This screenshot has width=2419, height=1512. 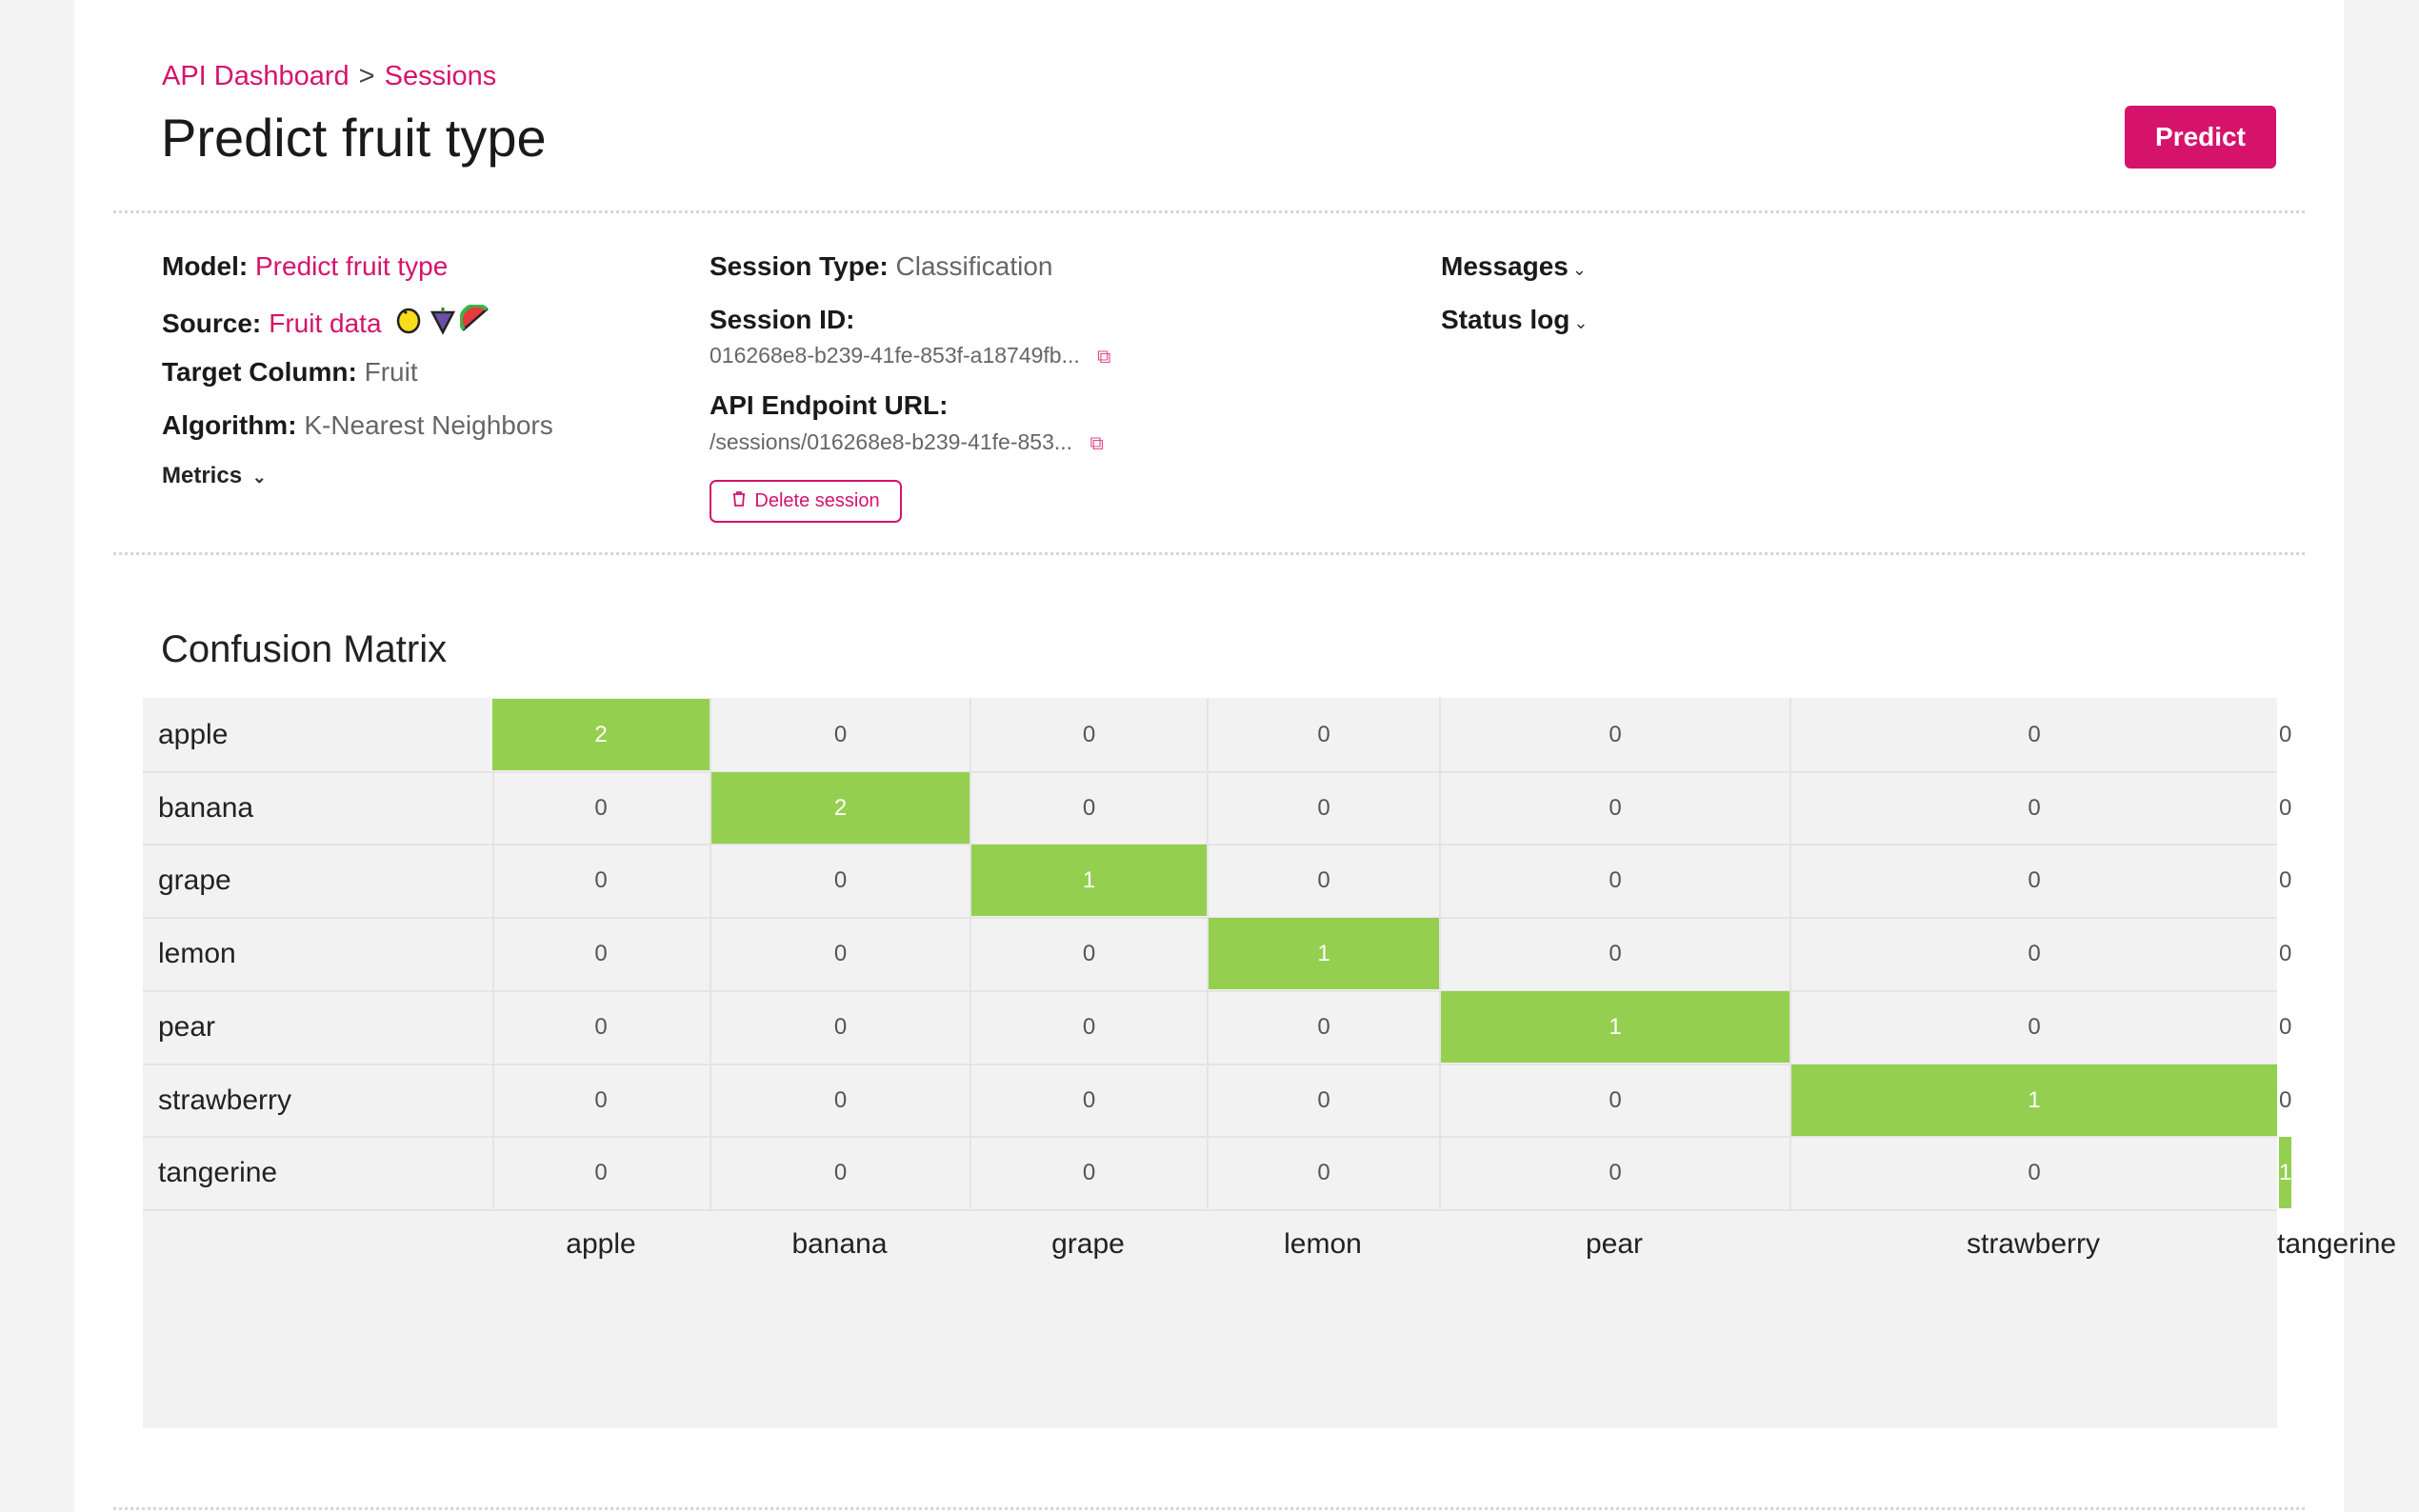 I want to click on matrix-cell-pear-pear: 1, so click(x=1615, y=1027).